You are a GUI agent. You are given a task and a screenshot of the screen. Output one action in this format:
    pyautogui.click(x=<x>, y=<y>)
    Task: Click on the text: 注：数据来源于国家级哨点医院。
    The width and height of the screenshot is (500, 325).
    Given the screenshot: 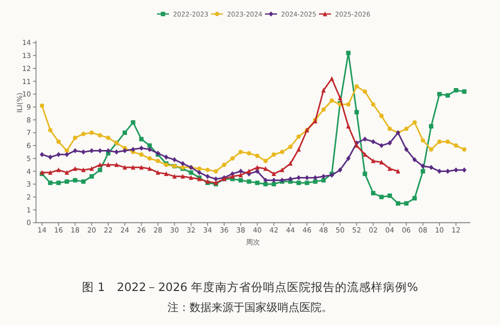 What is the action you would take?
    pyautogui.click(x=250, y=307)
    